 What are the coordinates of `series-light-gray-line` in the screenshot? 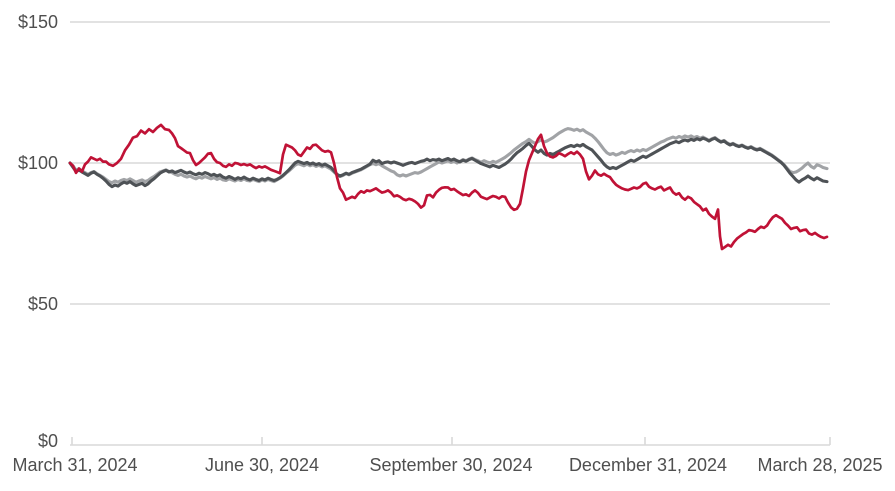 It's located at (448, 156).